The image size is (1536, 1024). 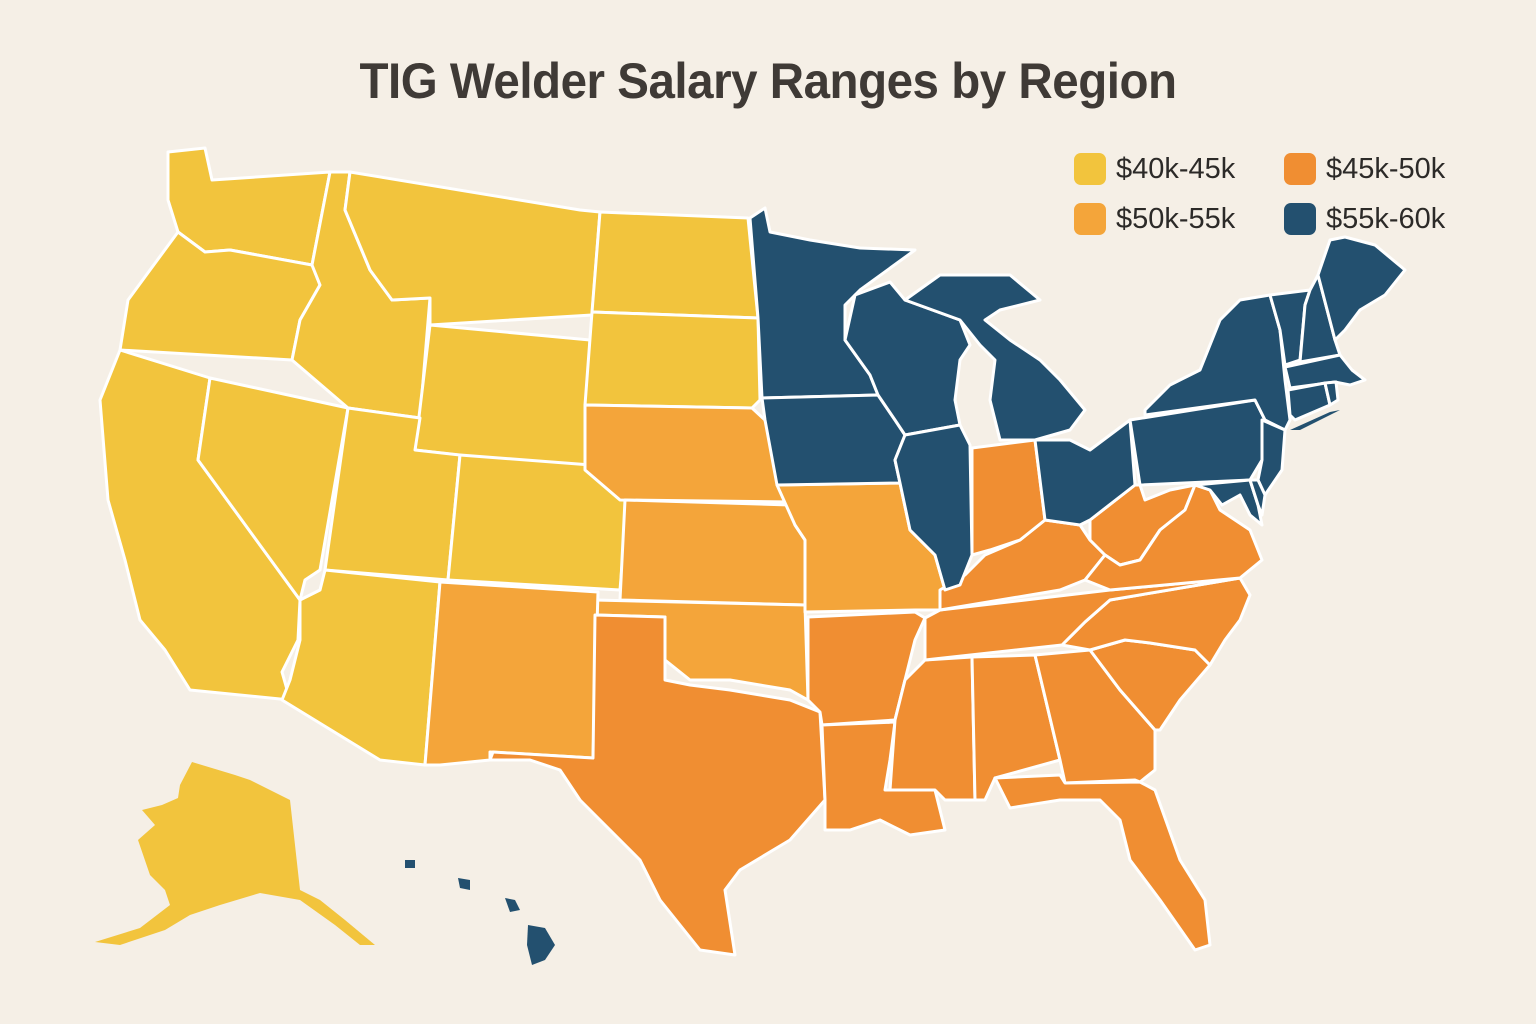 What do you see at coordinates (672, 360) in the screenshot?
I see `state-sd` at bounding box center [672, 360].